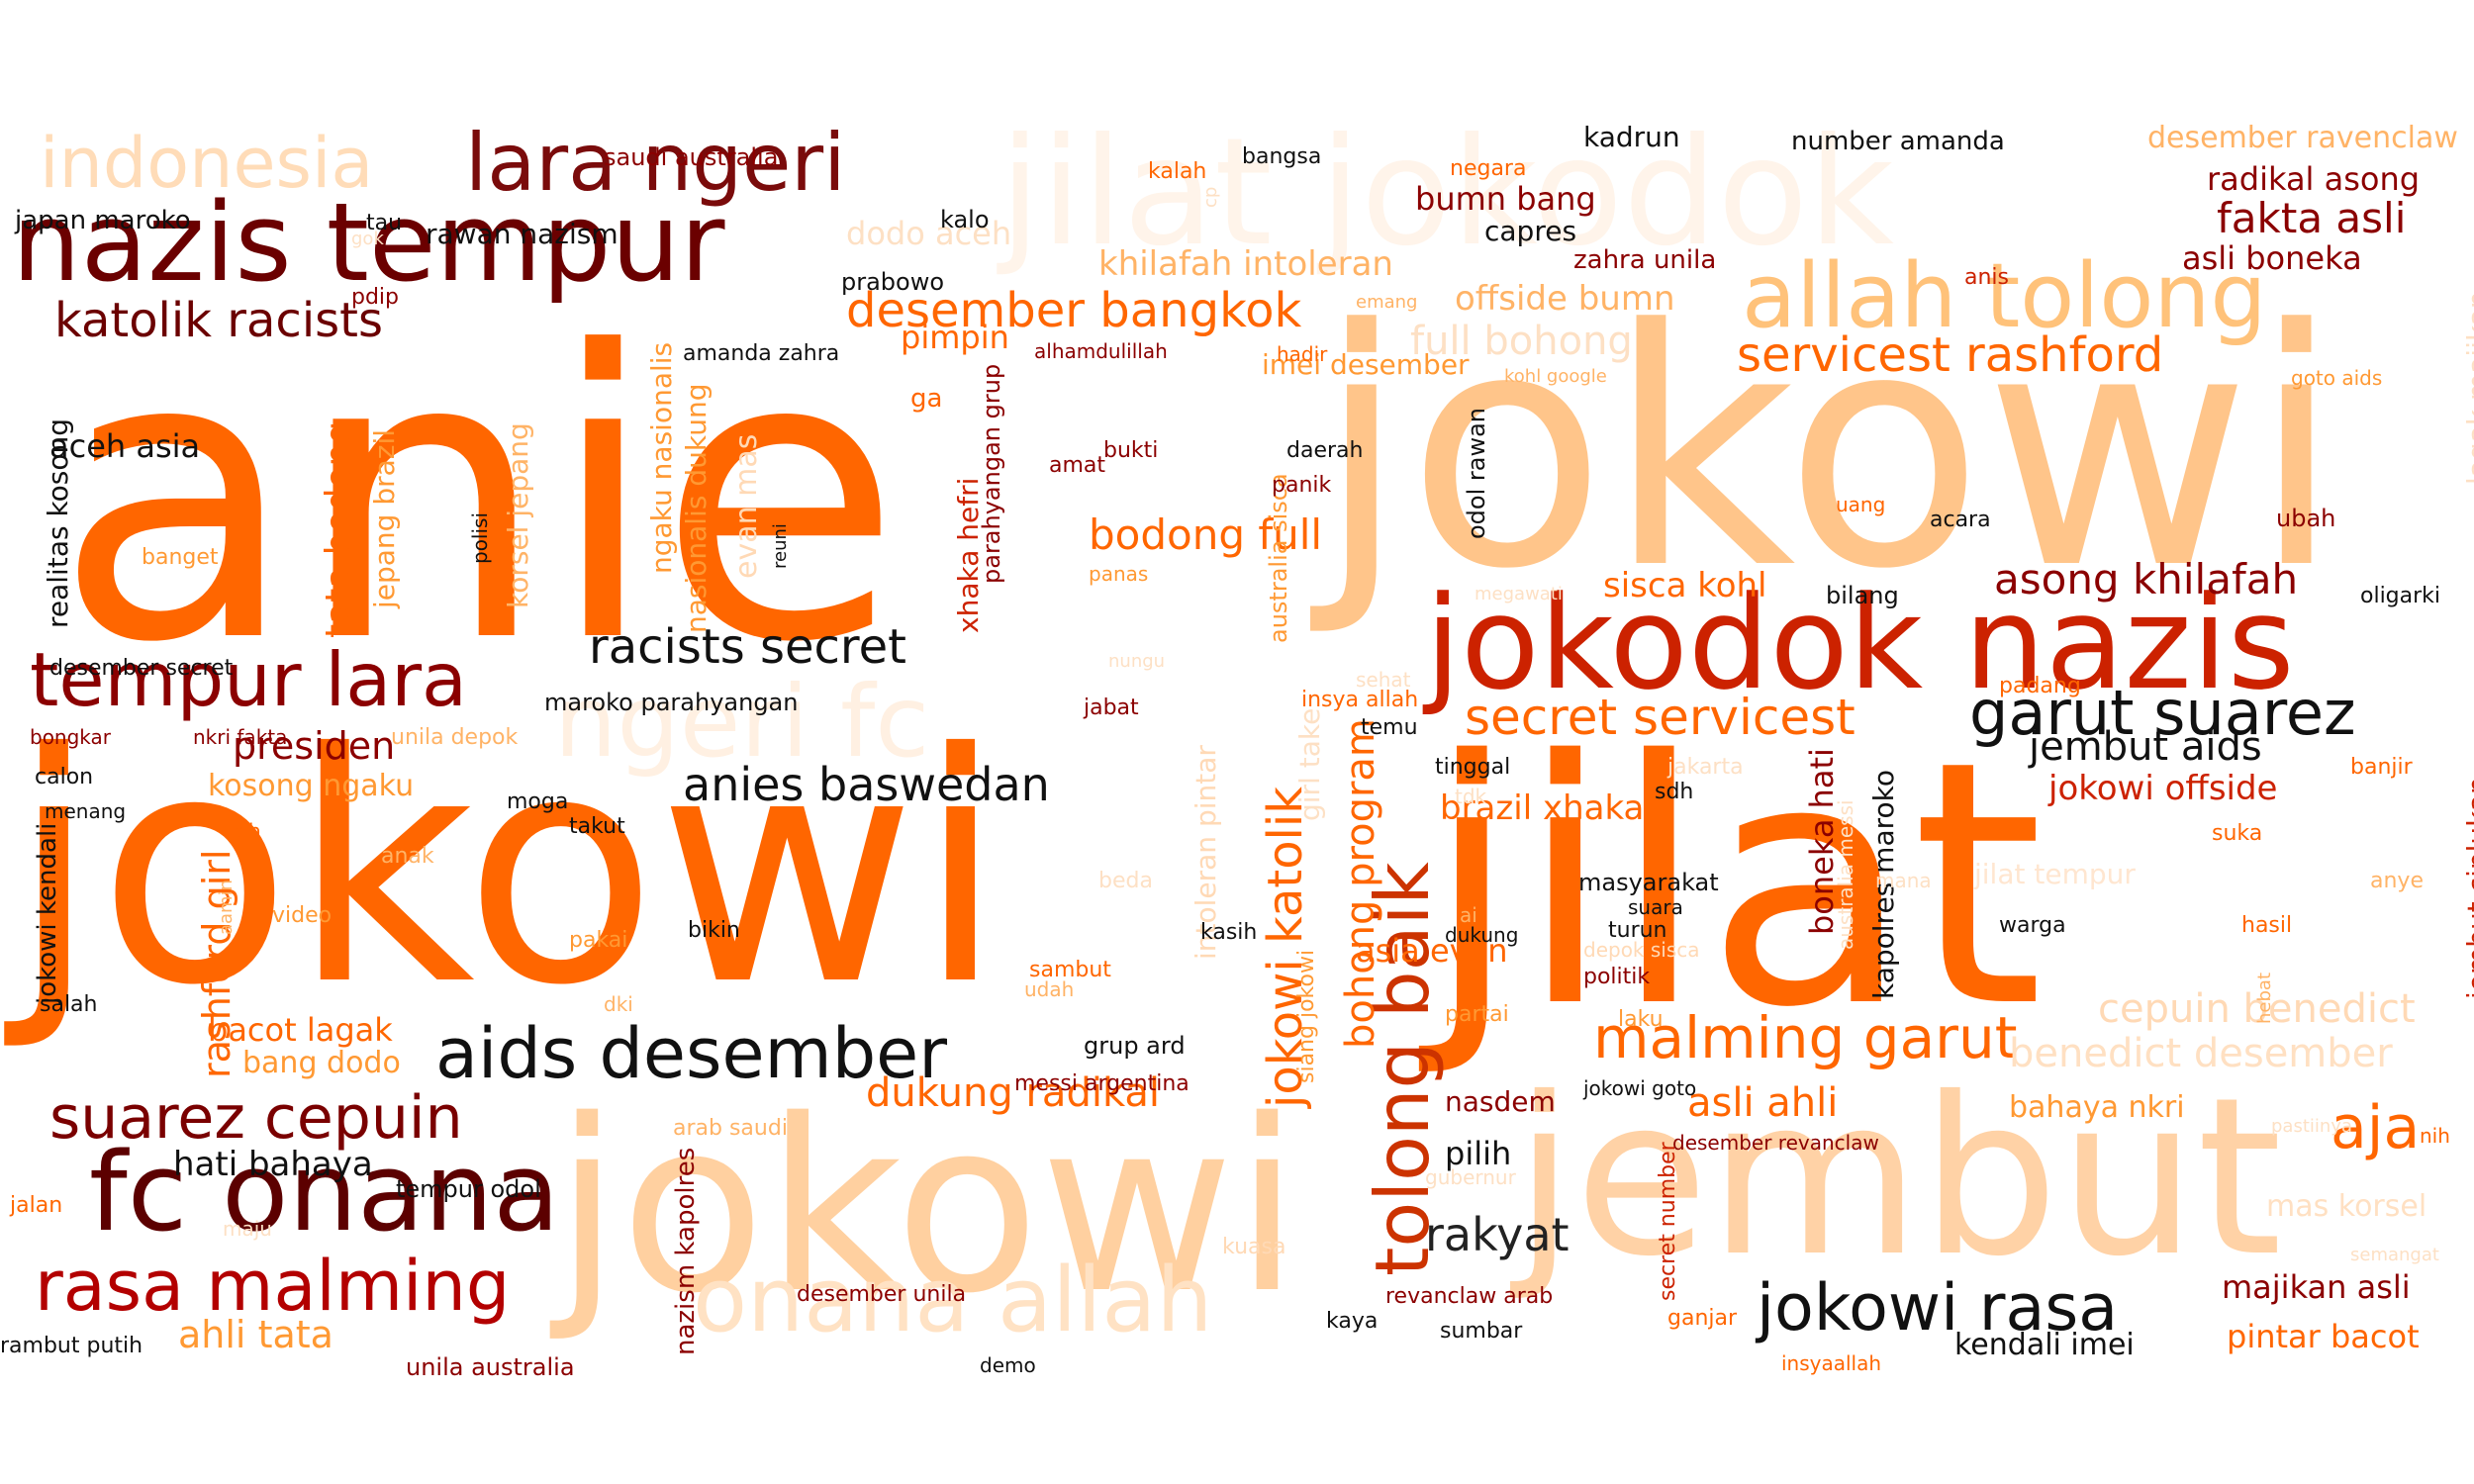  Describe the element at coordinates (1829, 450) in the screenshot. I see `word-jokowi: jokowi` at that location.